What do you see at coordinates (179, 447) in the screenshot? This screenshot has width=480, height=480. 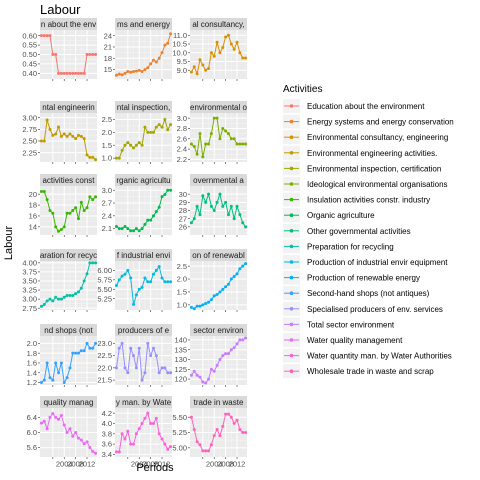 I see `y-tick-label: 5.00` at bounding box center [179, 447].